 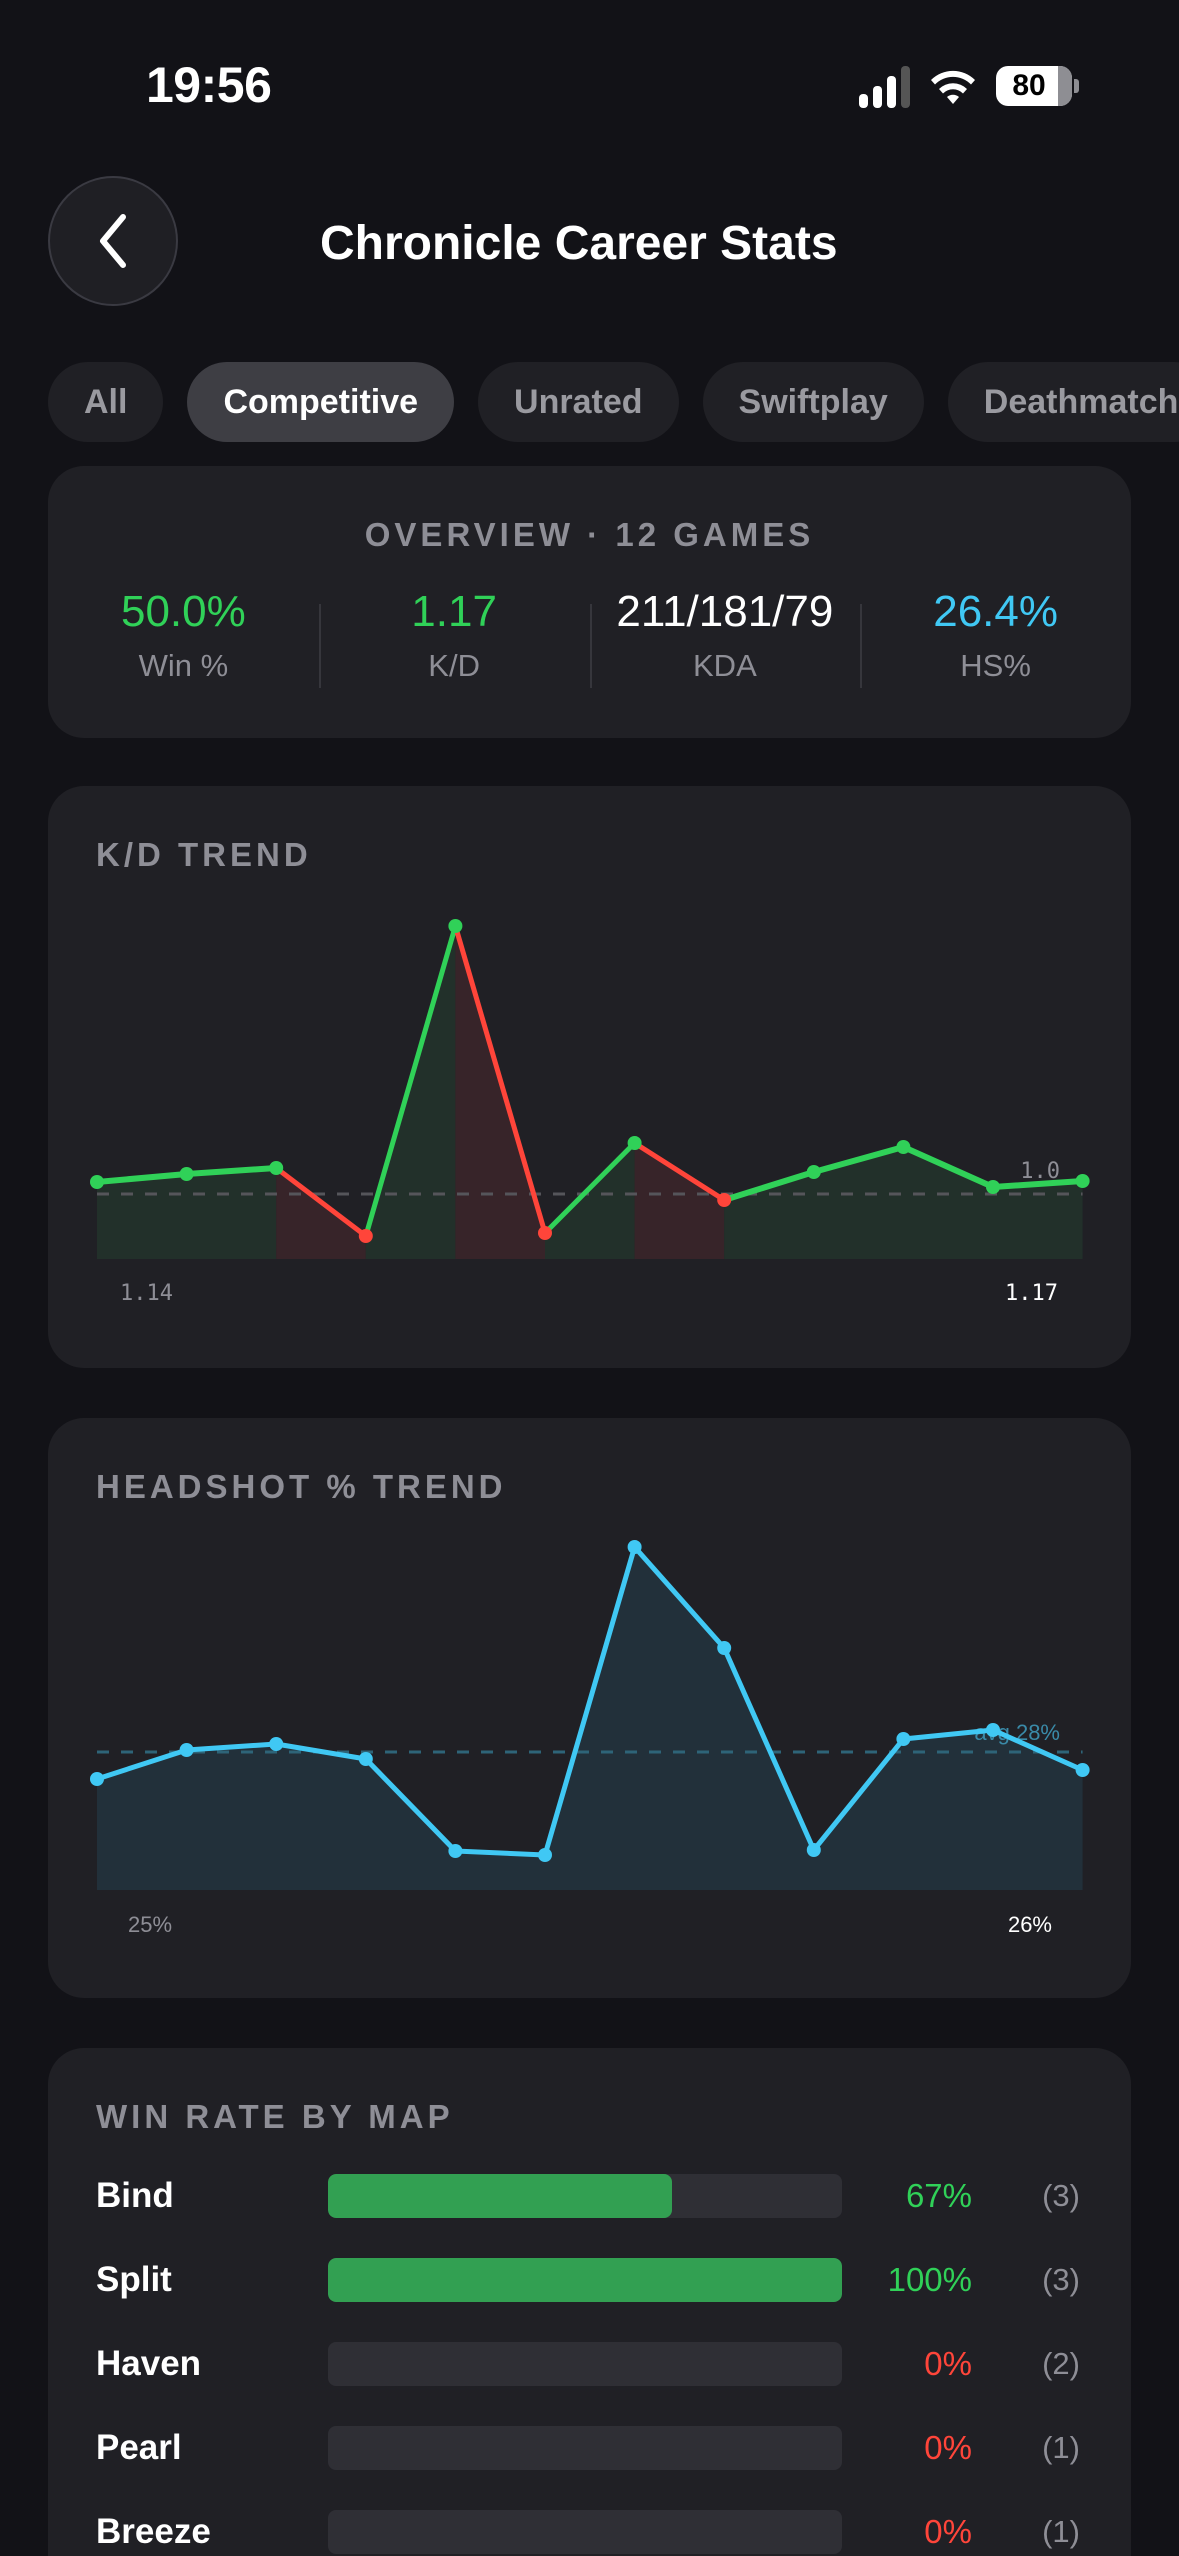 I want to click on stat-kda: 211/181/79 KDA, so click(x=725, y=638).